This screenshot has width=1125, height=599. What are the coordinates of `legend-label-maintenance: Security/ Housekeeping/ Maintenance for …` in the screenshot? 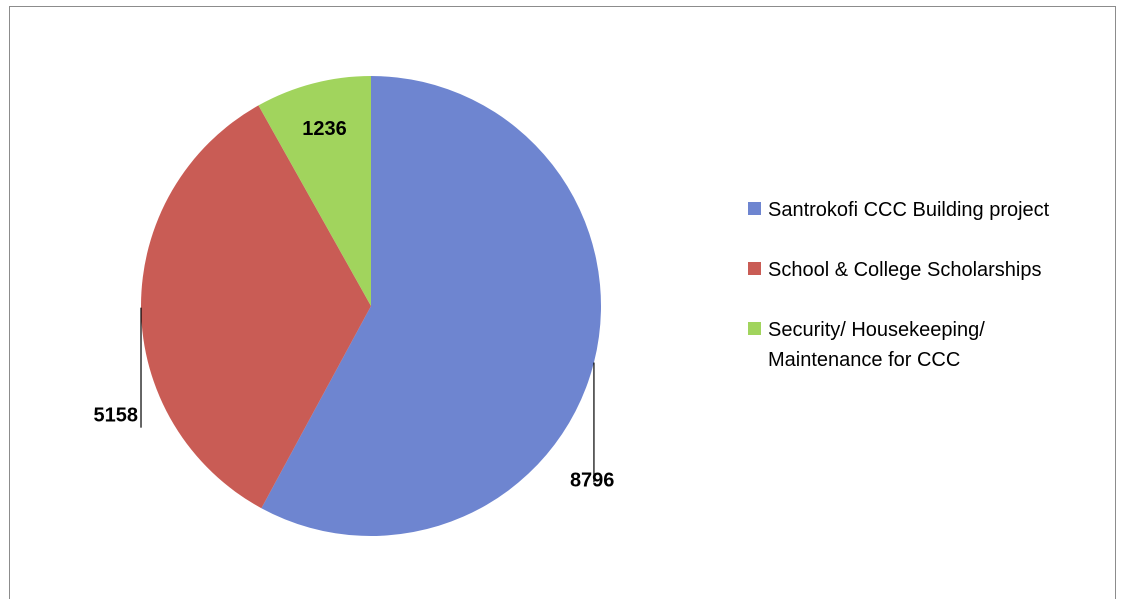 It's located at (876, 345).